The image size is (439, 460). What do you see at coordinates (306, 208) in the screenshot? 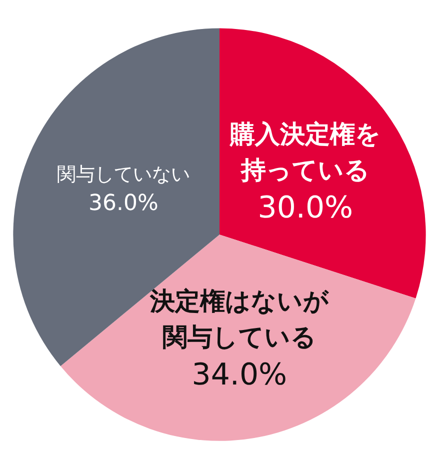
I see `data-label: 30.0%` at bounding box center [306, 208].